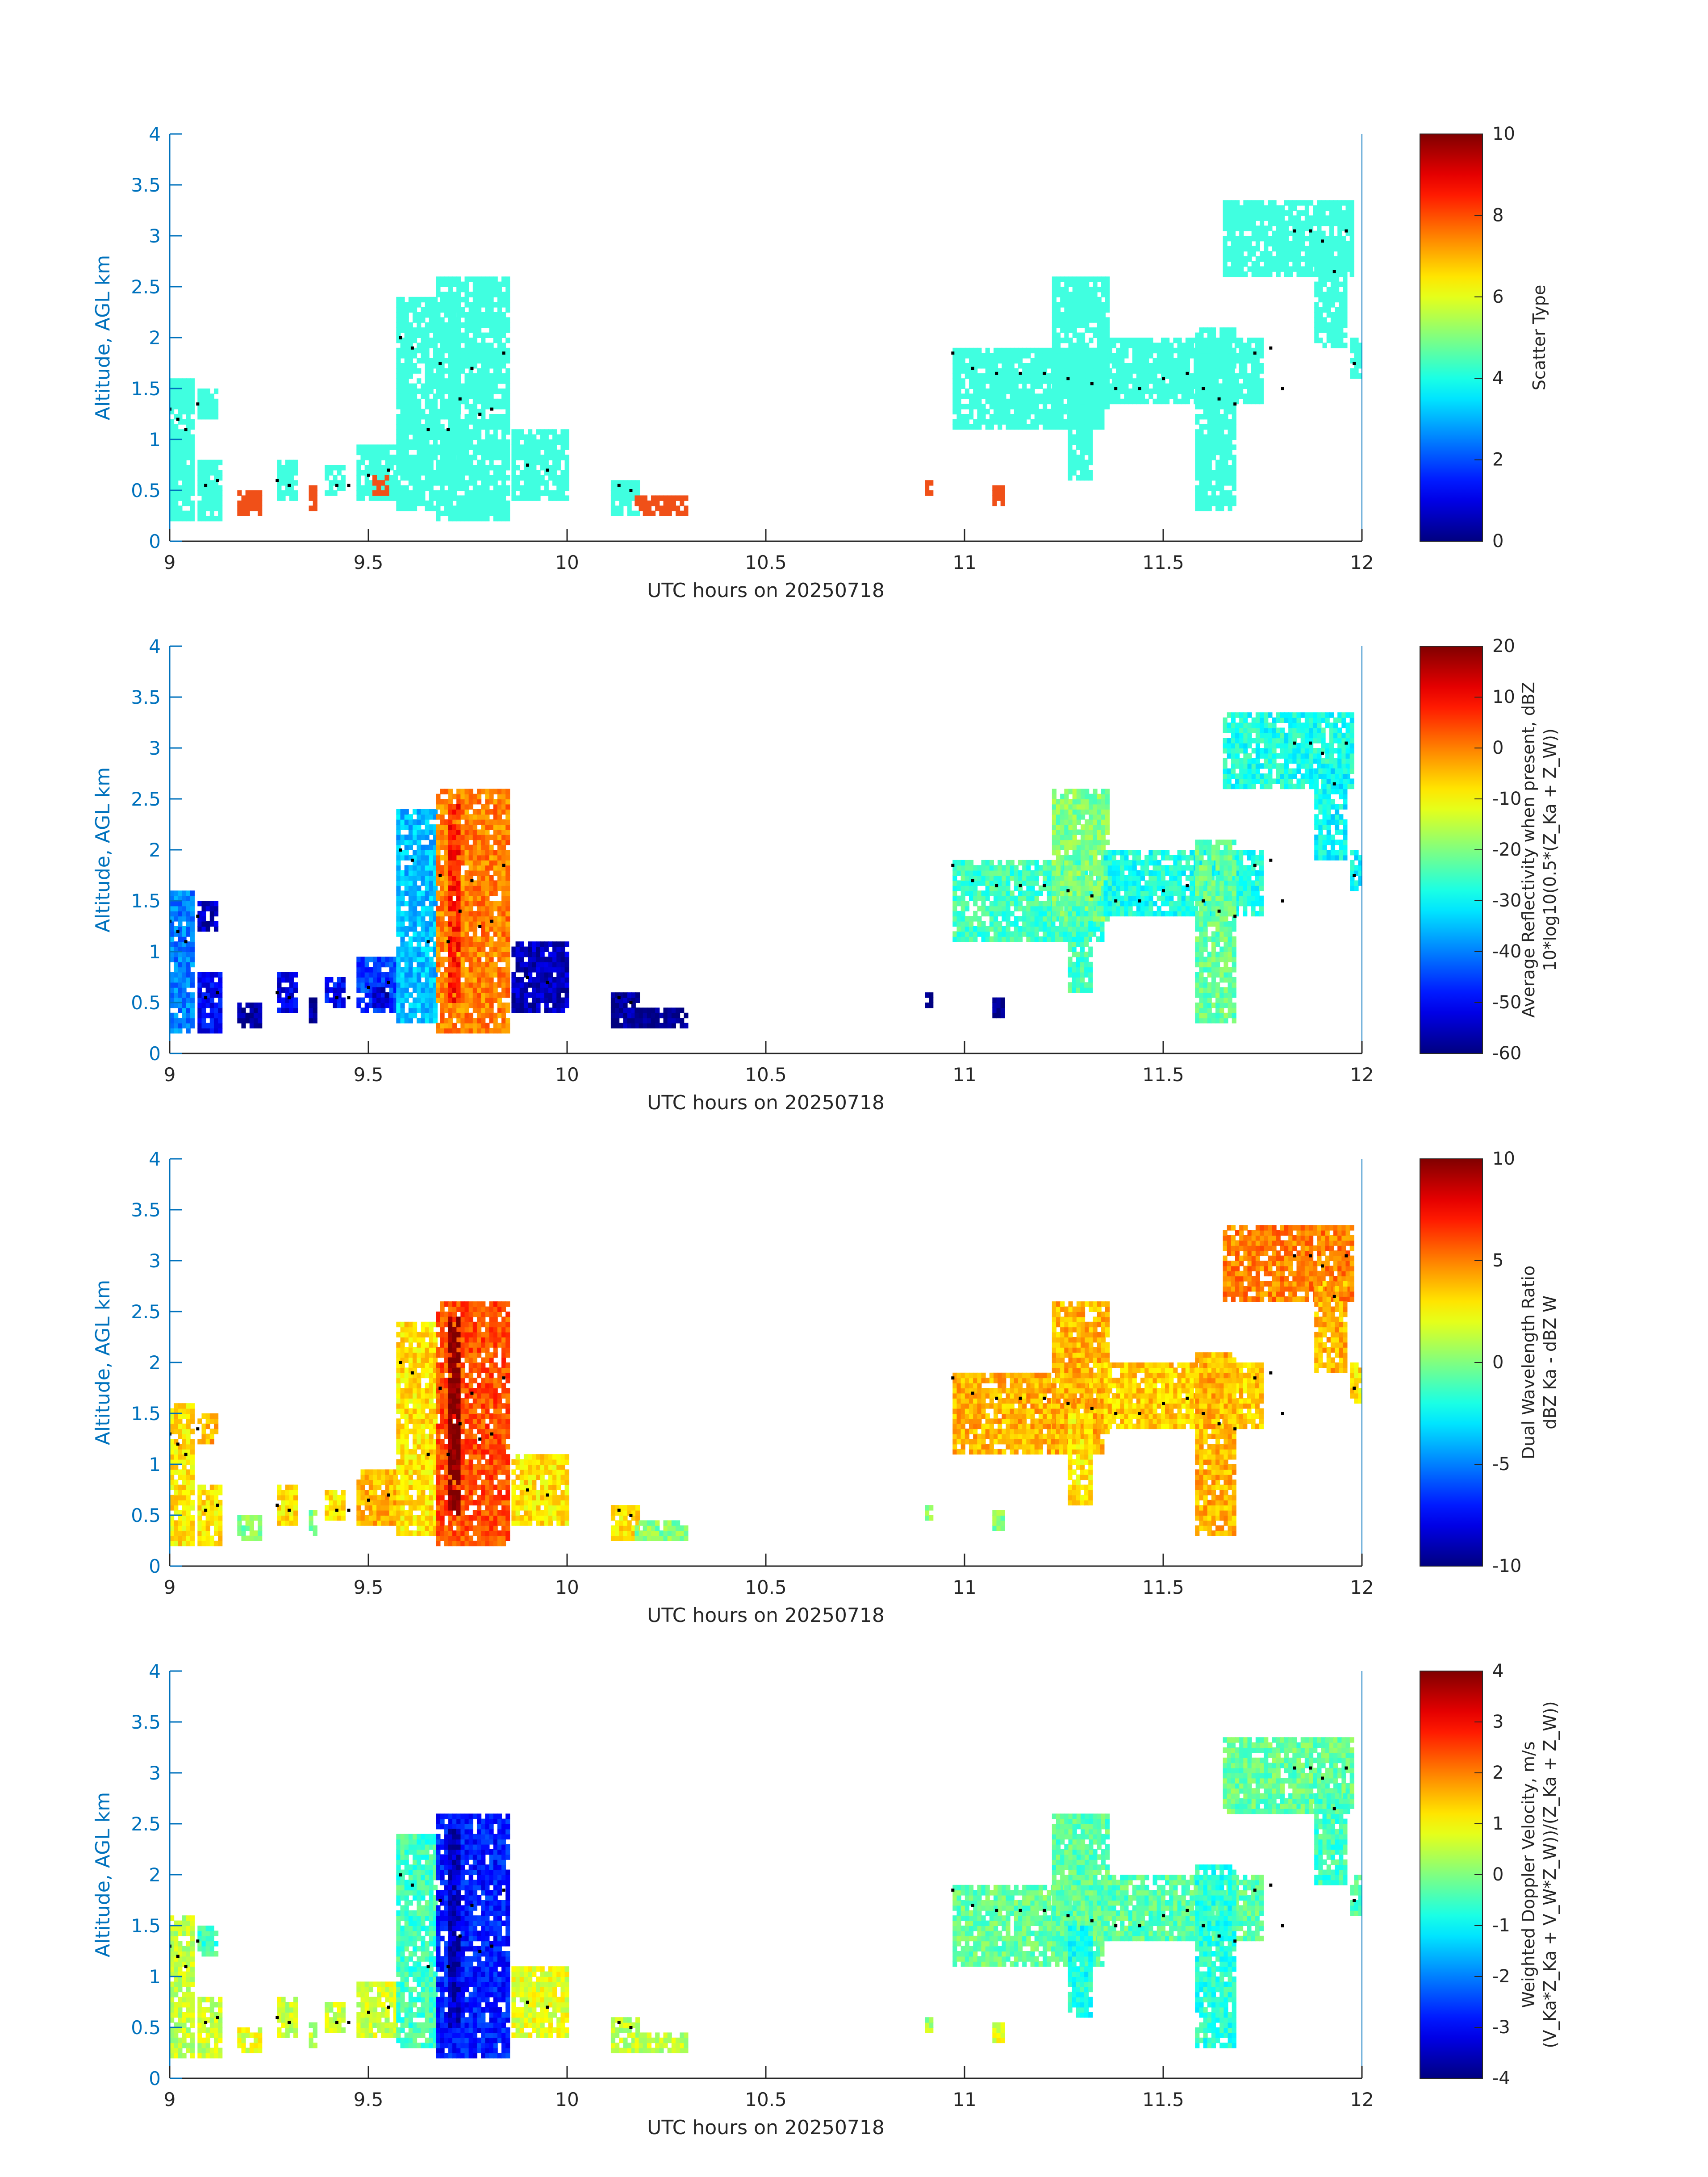 The width and height of the screenshot is (1708, 2177). I want to click on y-tick-label: 1.5, so click(146, 389).